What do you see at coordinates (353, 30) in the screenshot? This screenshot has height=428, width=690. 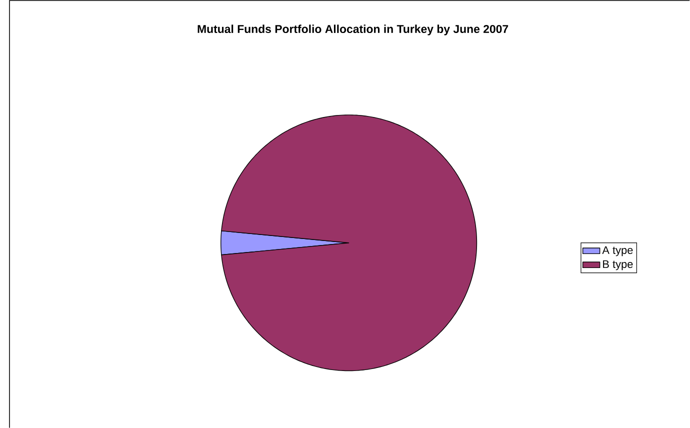 I see `chart-title: Mutual Funds Portfolio Allocation in Turkey by June 2007` at bounding box center [353, 30].